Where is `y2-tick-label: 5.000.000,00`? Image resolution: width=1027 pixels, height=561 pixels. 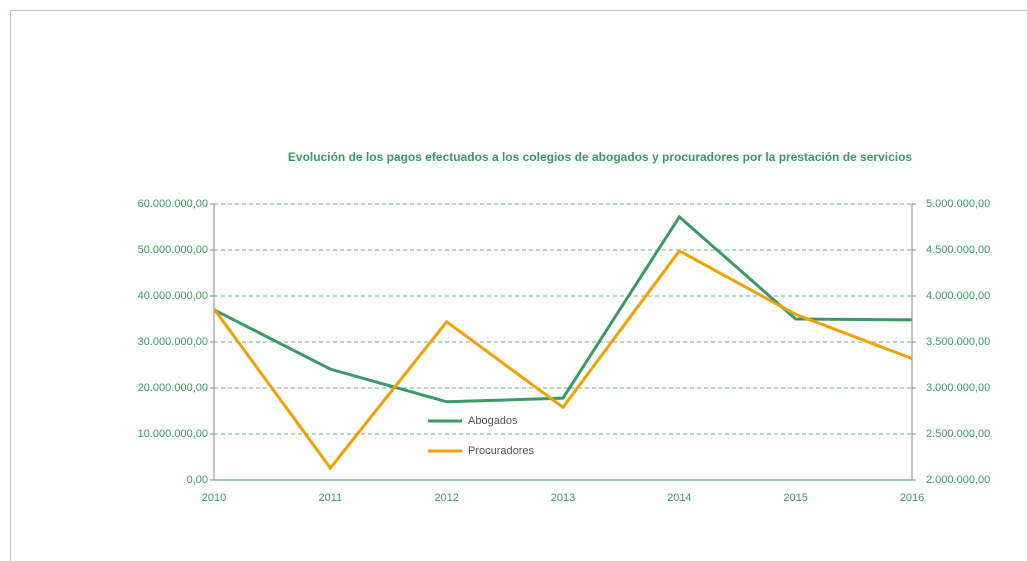
y2-tick-label: 5.000.000,00 is located at coordinates (958, 204).